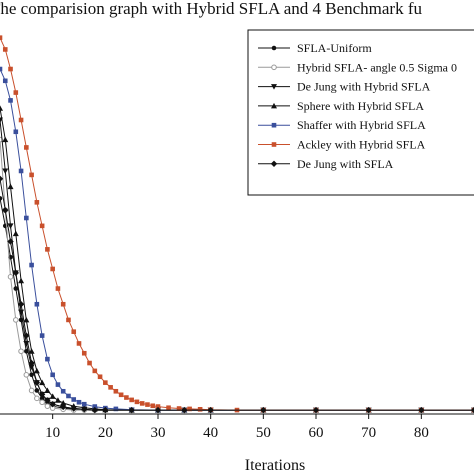  What do you see at coordinates (52, 433) in the screenshot?
I see `x-tick-label: 10` at bounding box center [52, 433].